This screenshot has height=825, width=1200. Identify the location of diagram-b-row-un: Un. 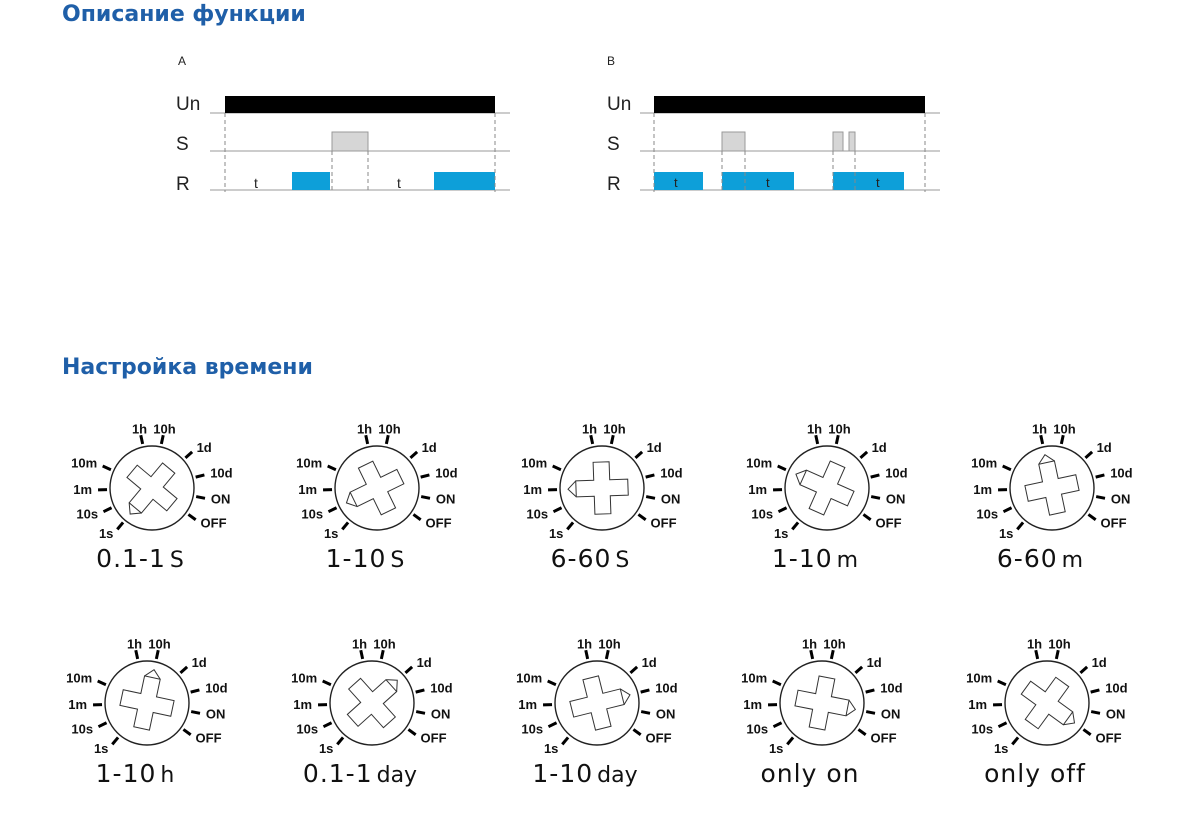
(619, 104).